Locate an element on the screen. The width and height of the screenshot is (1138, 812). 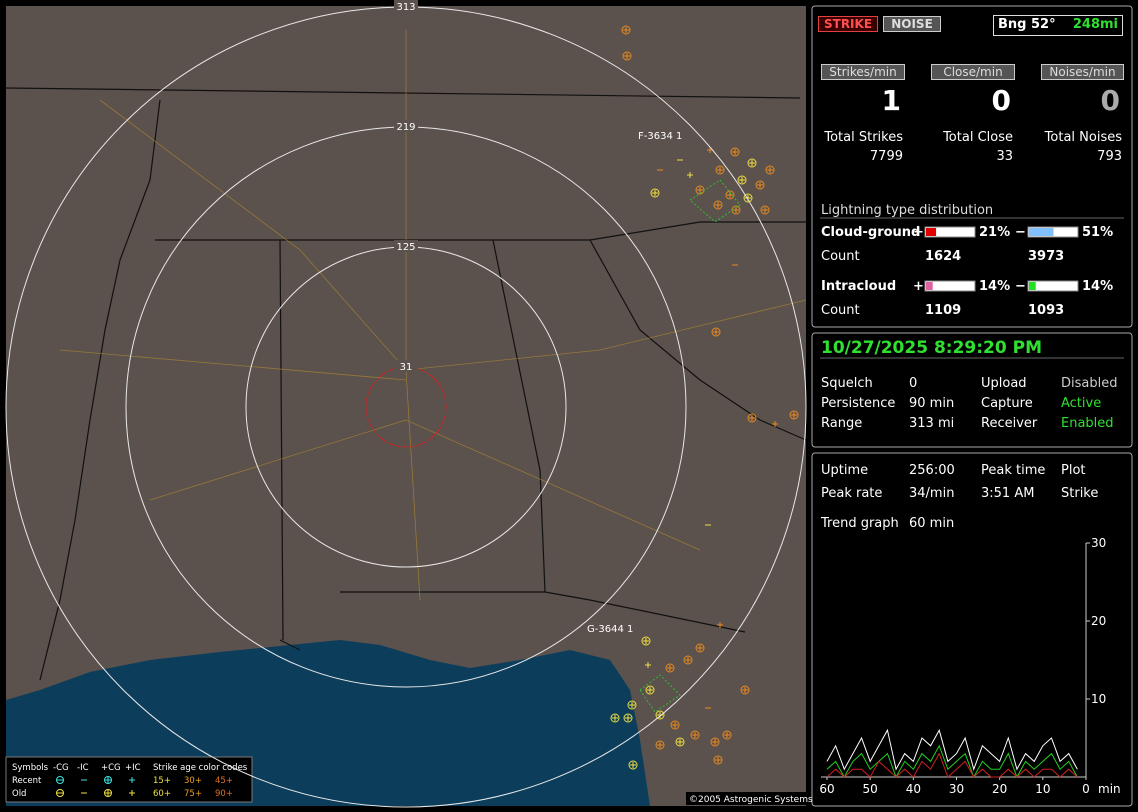
rate-header: Strikes/min is located at coordinates (863, 72).